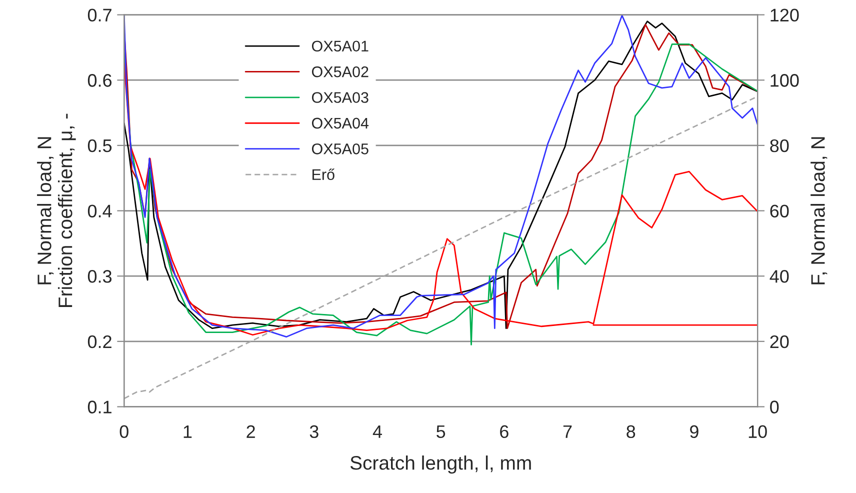 This screenshot has width=856, height=493. Describe the element at coordinates (440, 465) in the screenshot. I see `x-axis-title: Scratch length, l, mm` at that location.